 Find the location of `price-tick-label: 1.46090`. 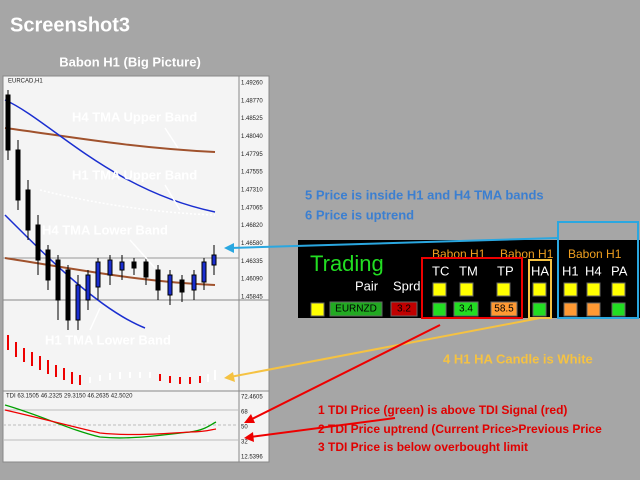

price-tick-label: 1.46090 is located at coordinates (252, 280).